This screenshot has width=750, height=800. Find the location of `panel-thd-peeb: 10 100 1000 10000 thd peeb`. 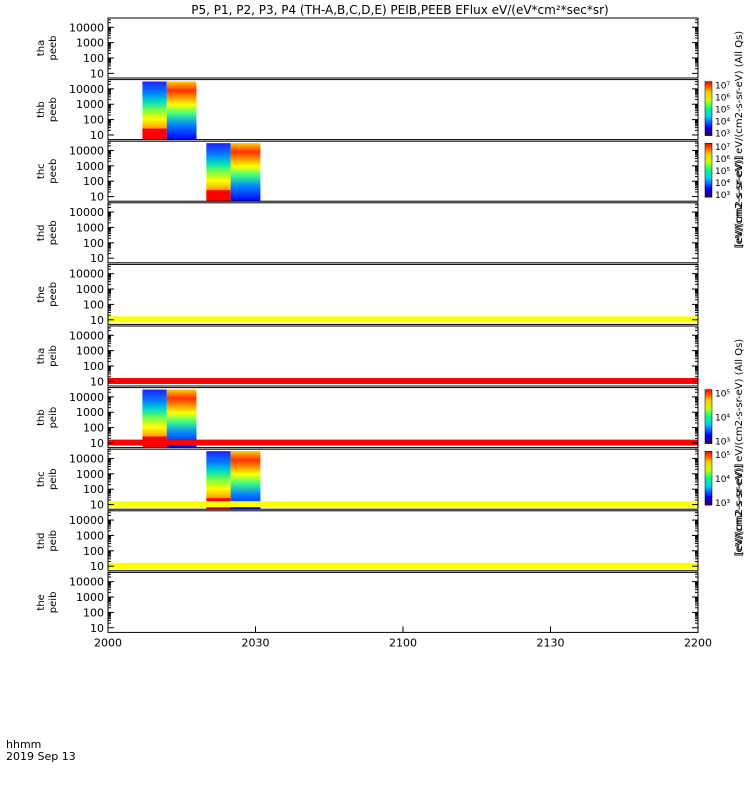

panel-thd-peeb: 10 100 1000 10000 thd peeb is located at coordinates (367, 233).